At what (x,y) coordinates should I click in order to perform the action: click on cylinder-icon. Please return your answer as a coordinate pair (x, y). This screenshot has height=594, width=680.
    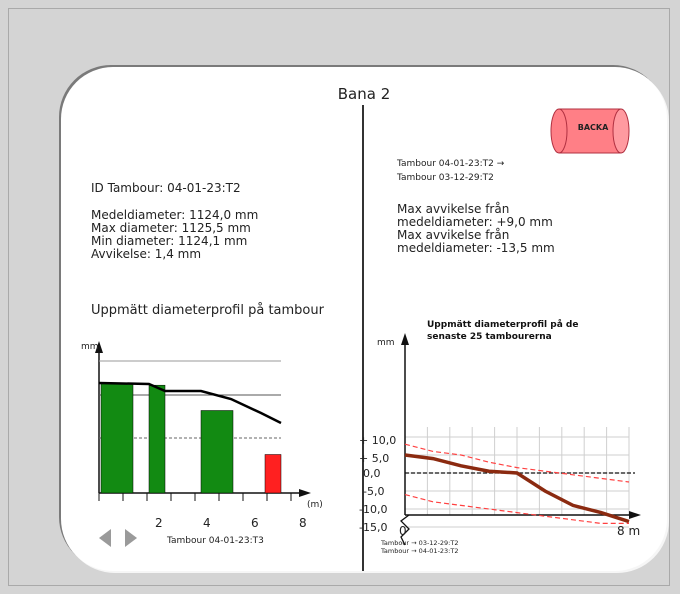
    Looking at the image, I should click on (590, 131).